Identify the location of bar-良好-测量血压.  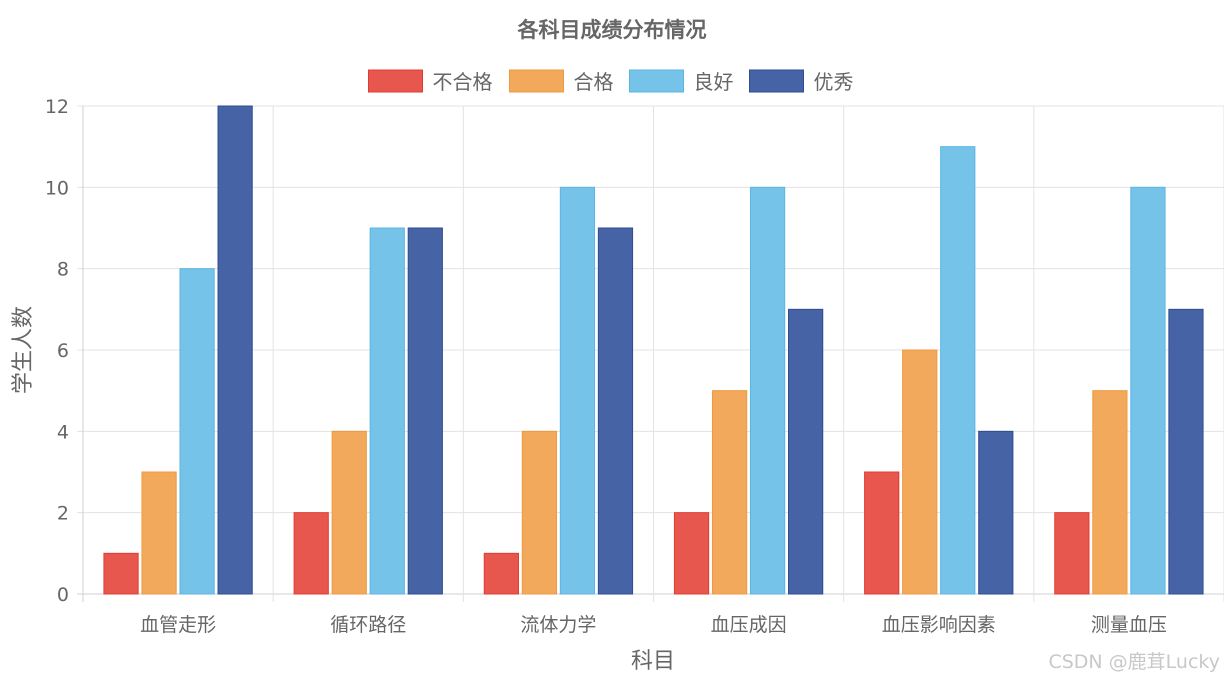
(1148, 390).